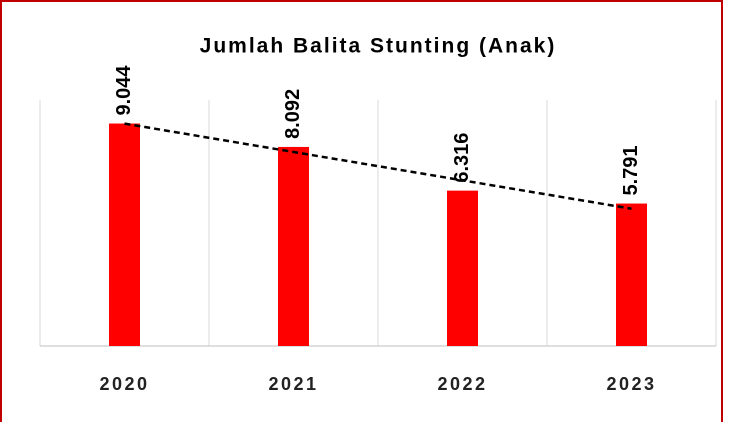 The image size is (730, 422). What do you see at coordinates (124, 384) in the screenshot?
I see `x-tick-label: 2020` at bounding box center [124, 384].